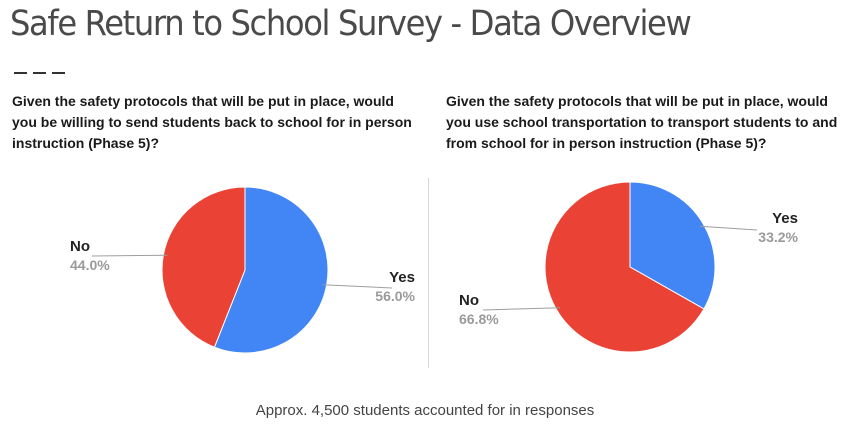  Describe the element at coordinates (402, 277) in the screenshot. I see `pie-1-label-yes: Yes` at that location.